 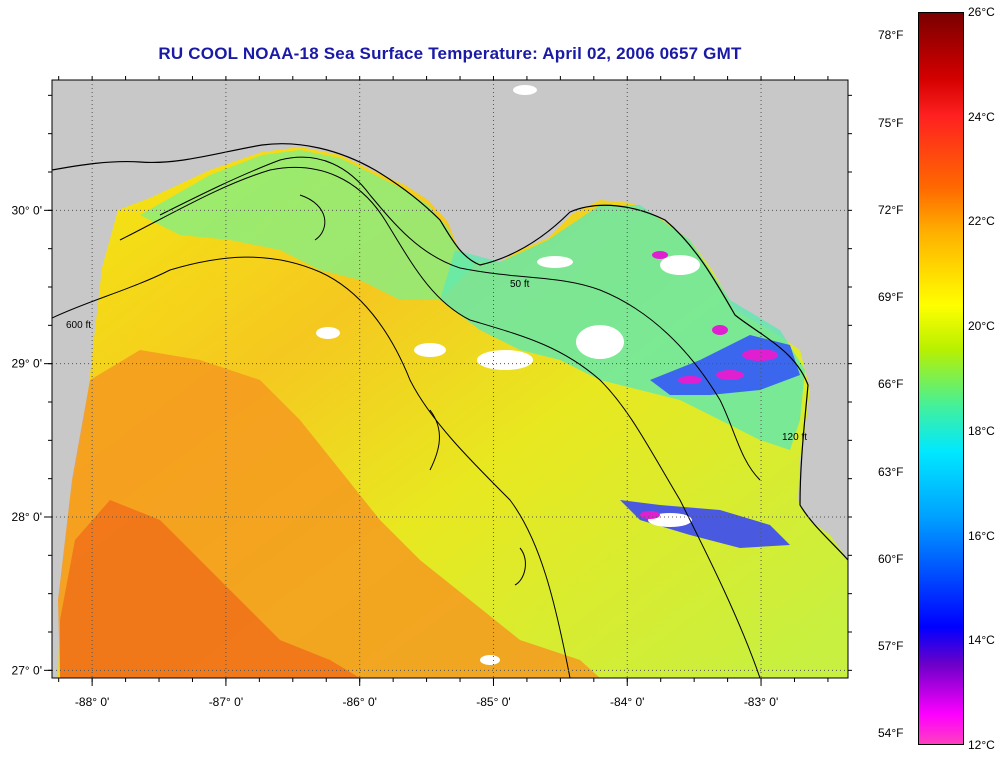 I want to click on colorbar-celsius-label: 22°C, so click(x=981, y=221).